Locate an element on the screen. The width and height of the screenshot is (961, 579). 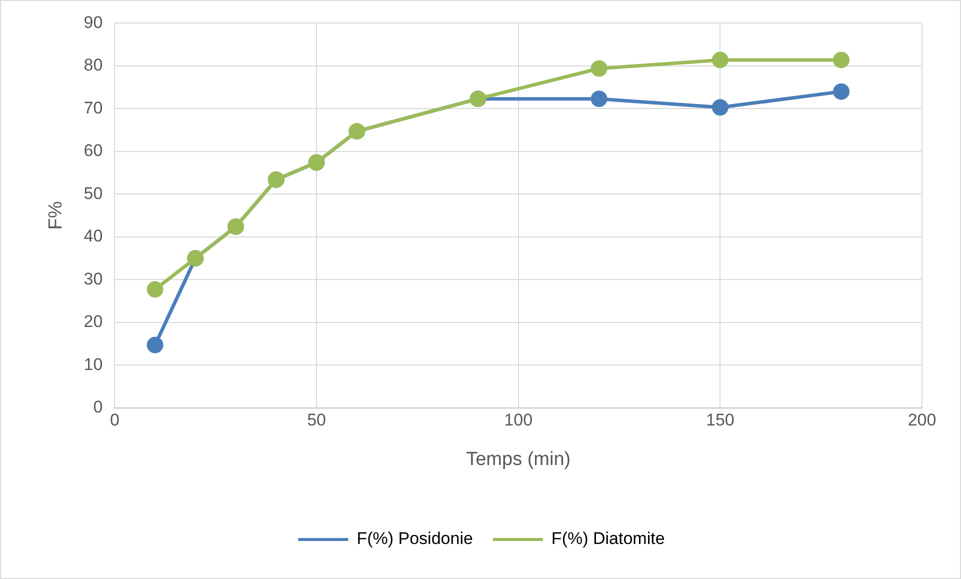
y-tick-label: 10 is located at coordinates (93, 364).